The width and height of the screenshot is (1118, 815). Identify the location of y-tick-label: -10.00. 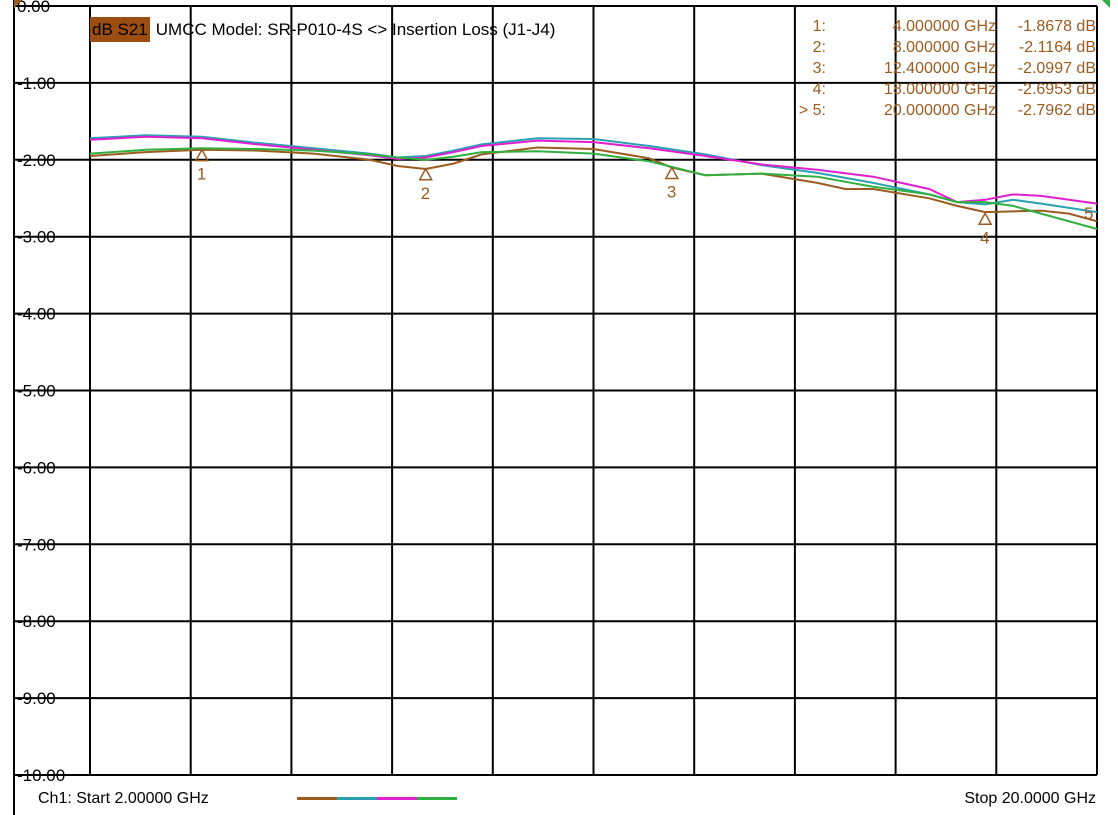
(41, 775).